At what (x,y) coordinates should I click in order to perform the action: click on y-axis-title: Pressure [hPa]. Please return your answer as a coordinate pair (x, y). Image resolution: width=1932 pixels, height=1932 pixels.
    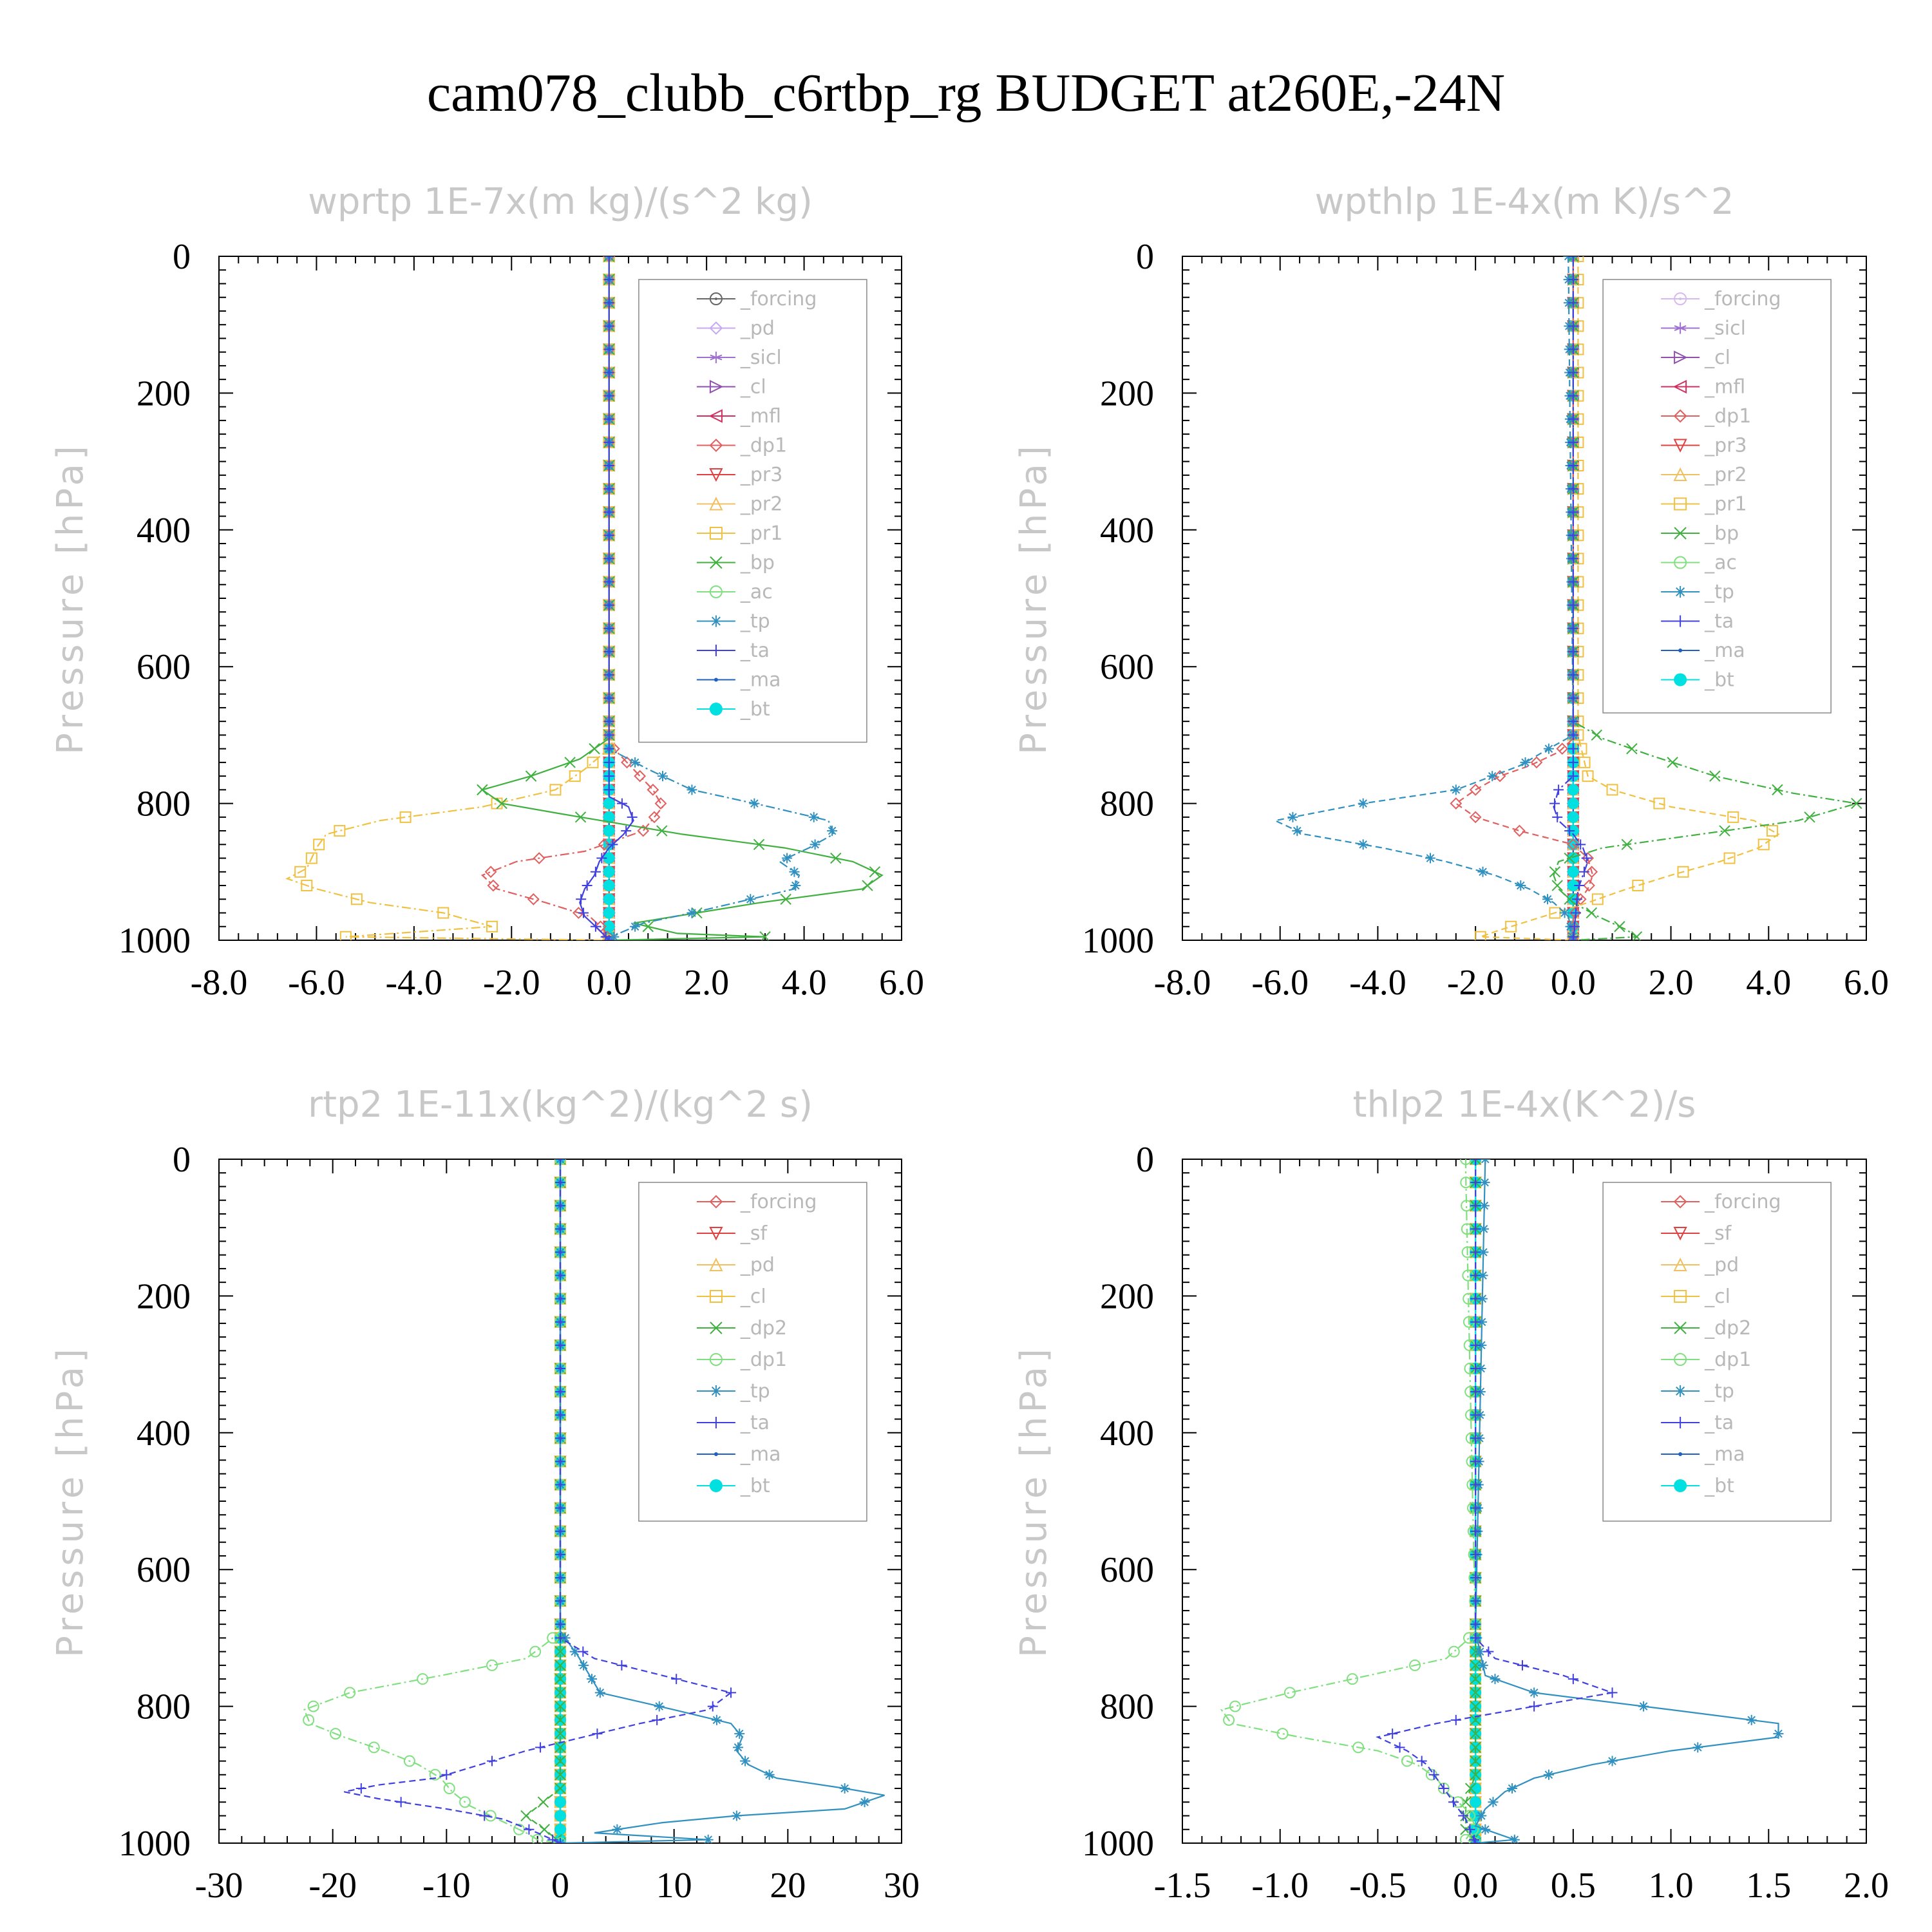
    Looking at the image, I should click on (70, 1502).